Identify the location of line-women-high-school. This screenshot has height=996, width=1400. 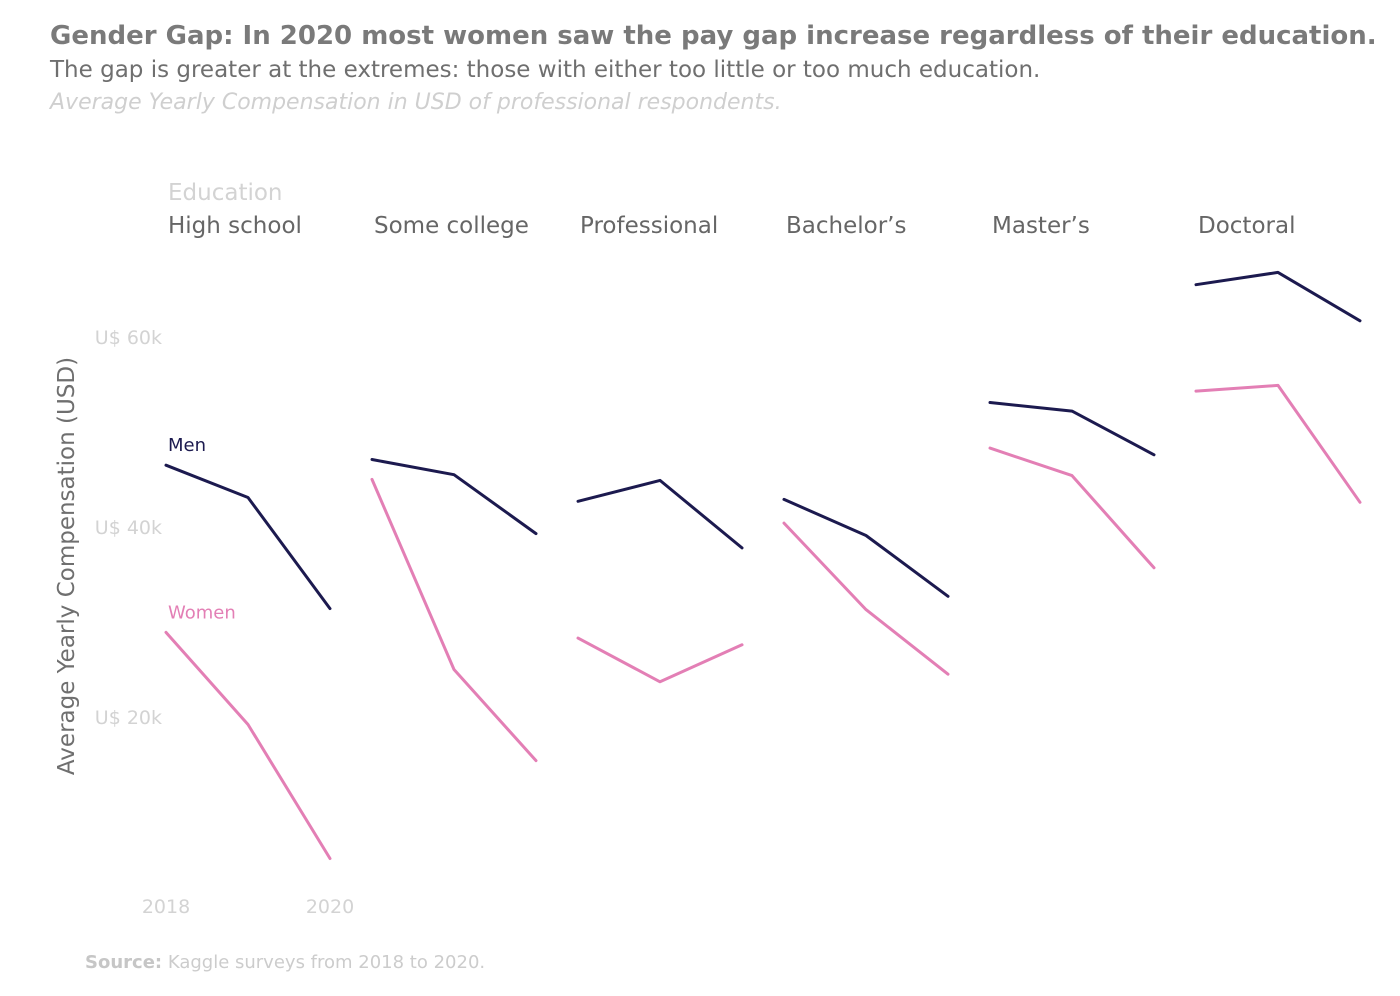
(248, 745).